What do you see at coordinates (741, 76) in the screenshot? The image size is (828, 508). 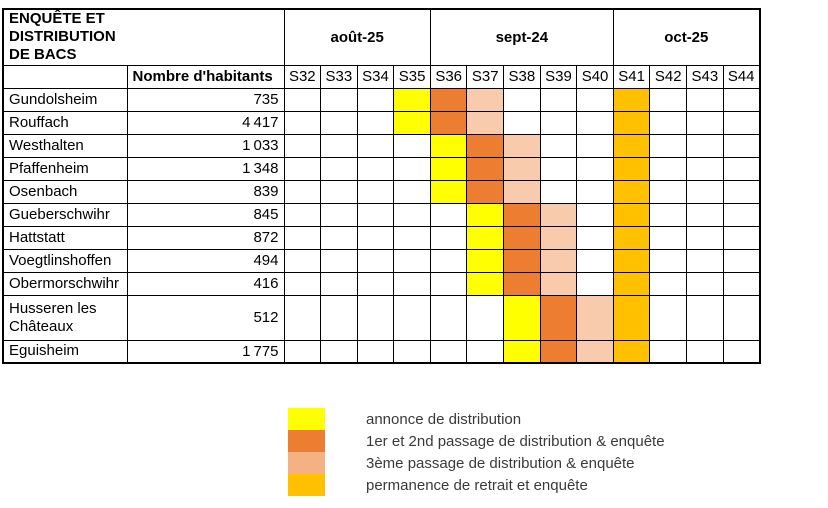 I see `week-header: S44` at bounding box center [741, 76].